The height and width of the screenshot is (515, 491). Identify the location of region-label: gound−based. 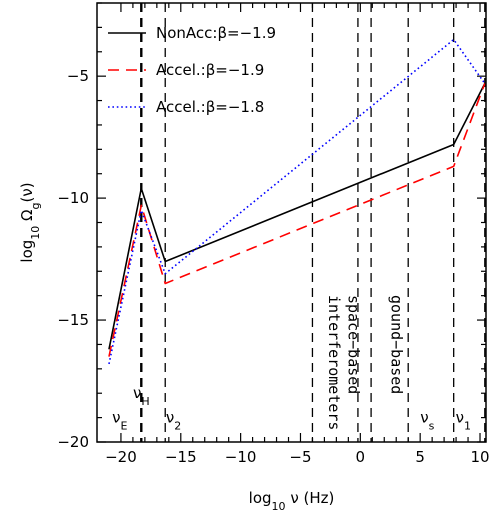
(396, 344).